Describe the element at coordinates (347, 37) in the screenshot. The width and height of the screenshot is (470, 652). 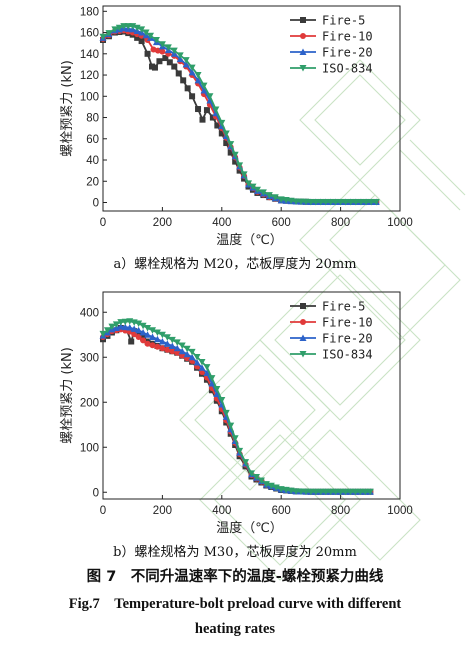
I see `legend-label: Fire-10` at that location.